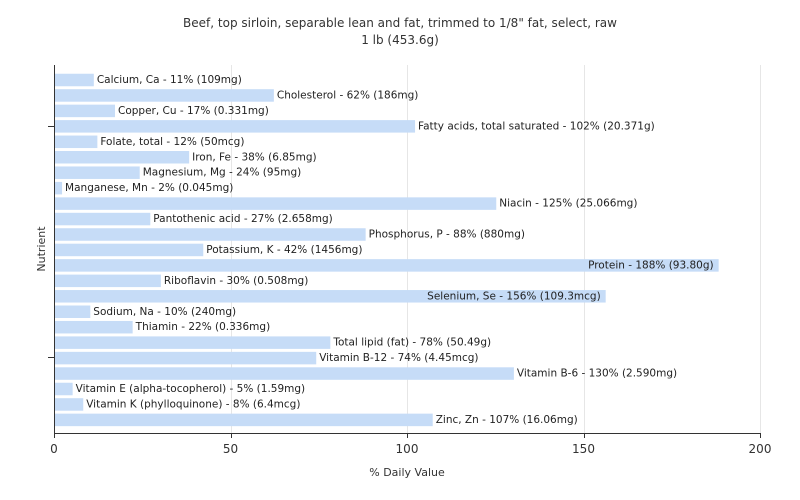 Image resolution: width=800 pixels, height=500 pixels. Describe the element at coordinates (398, 358) in the screenshot. I see `bar-data-label: Vitamin B-12 - 74% (4.45mcg)` at that location.